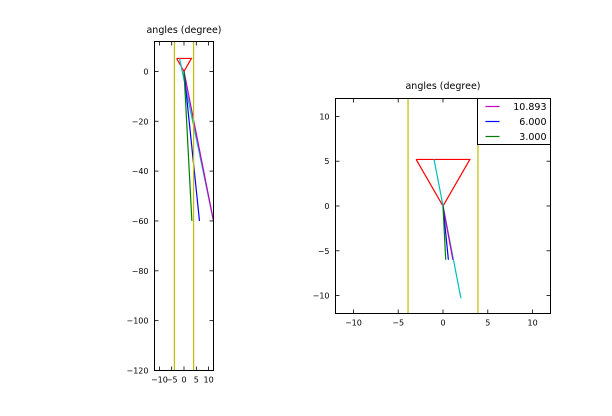 The image size is (612, 416). What do you see at coordinates (140, 121) in the screenshot?
I see `y-tick-label: −20` at bounding box center [140, 121].